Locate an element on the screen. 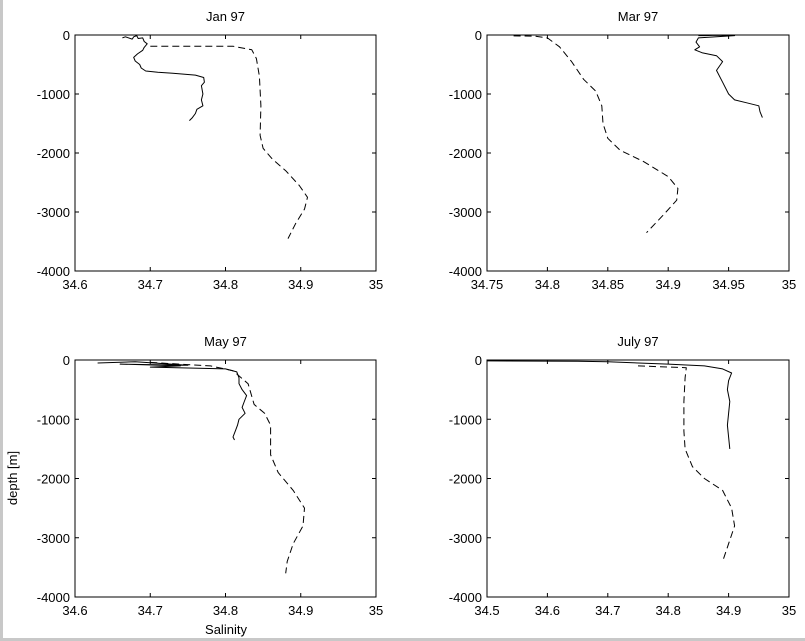 The image size is (805, 641). x-tick-label: 34.5 is located at coordinates (486, 610).